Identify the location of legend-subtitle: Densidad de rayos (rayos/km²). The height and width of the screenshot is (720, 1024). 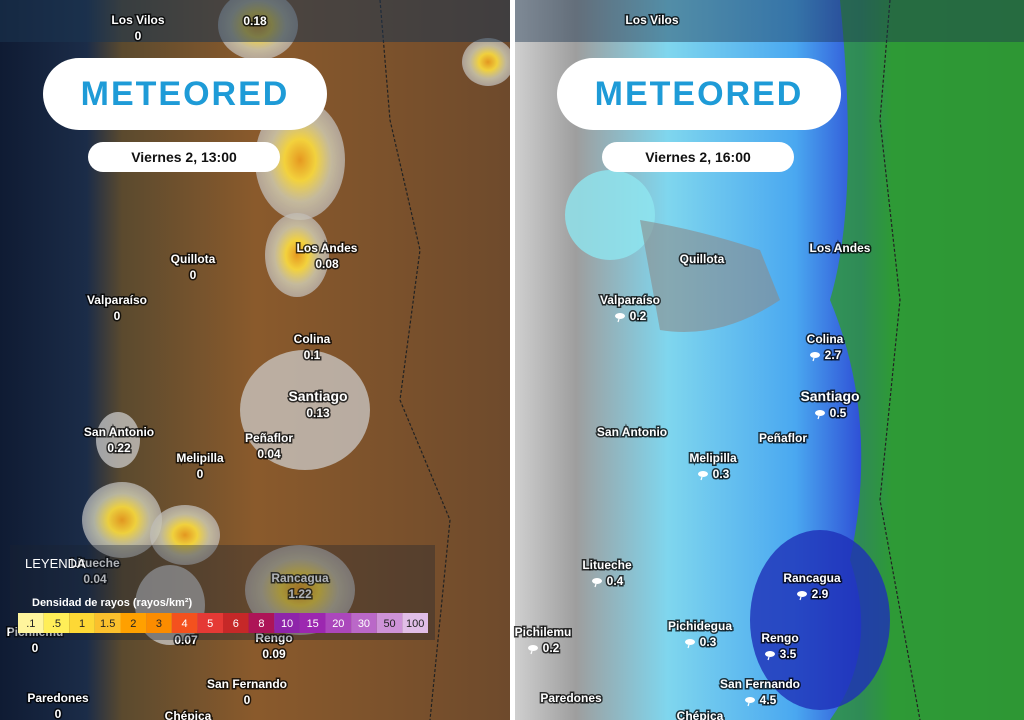
(112, 603).